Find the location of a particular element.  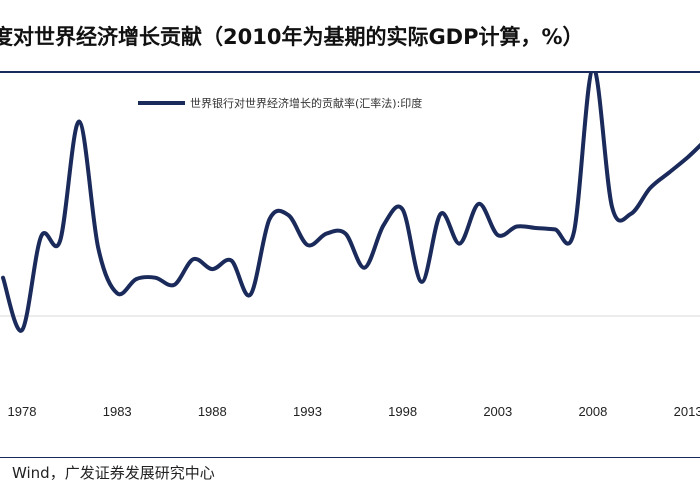

source-note: Wind，广发证券发展研究中心 is located at coordinates (113, 473).